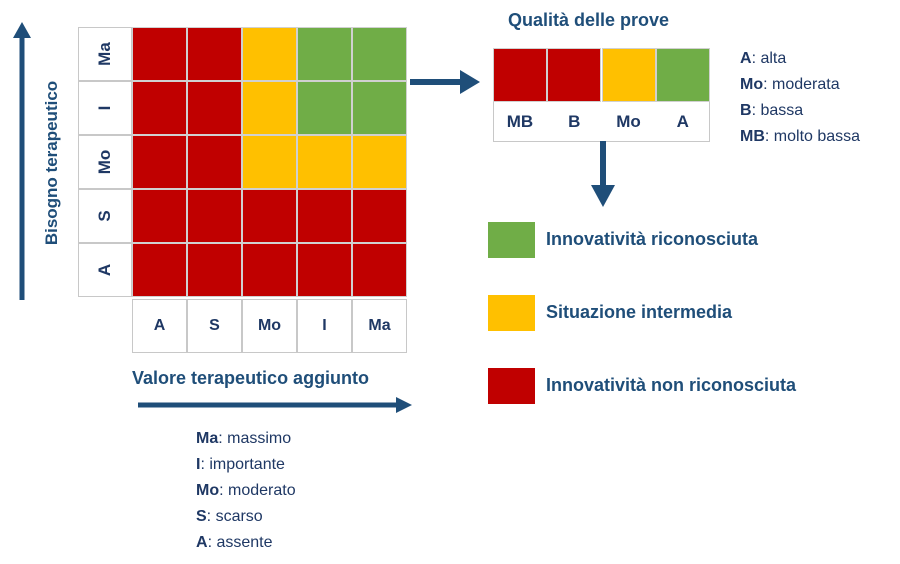  What do you see at coordinates (800, 59) in the screenshot?
I see `quality-legend-item: A: alta` at bounding box center [800, 59].